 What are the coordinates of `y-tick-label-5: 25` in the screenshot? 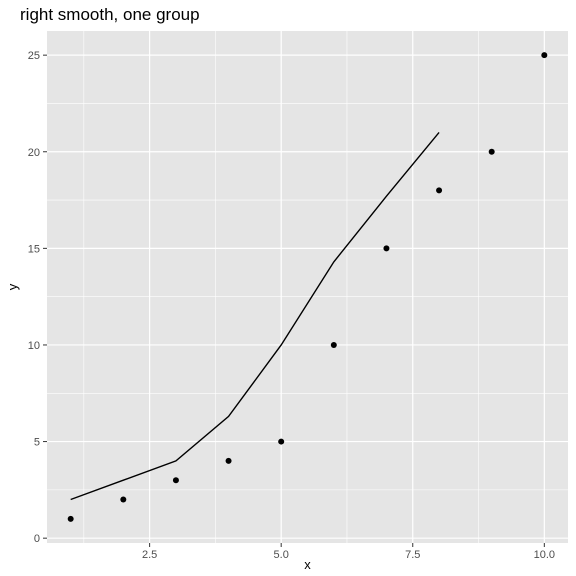 It's located at (34, 56).